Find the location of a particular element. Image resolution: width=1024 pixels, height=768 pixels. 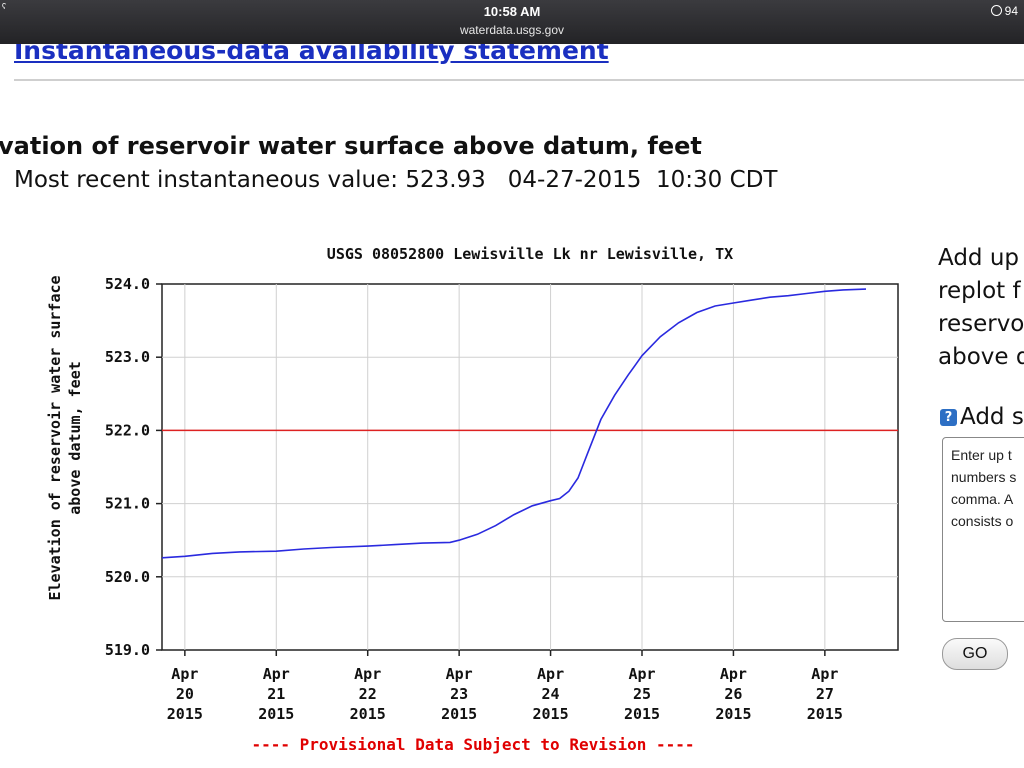

y-tick-label: 520.0 is located at coordinates (127, 577).